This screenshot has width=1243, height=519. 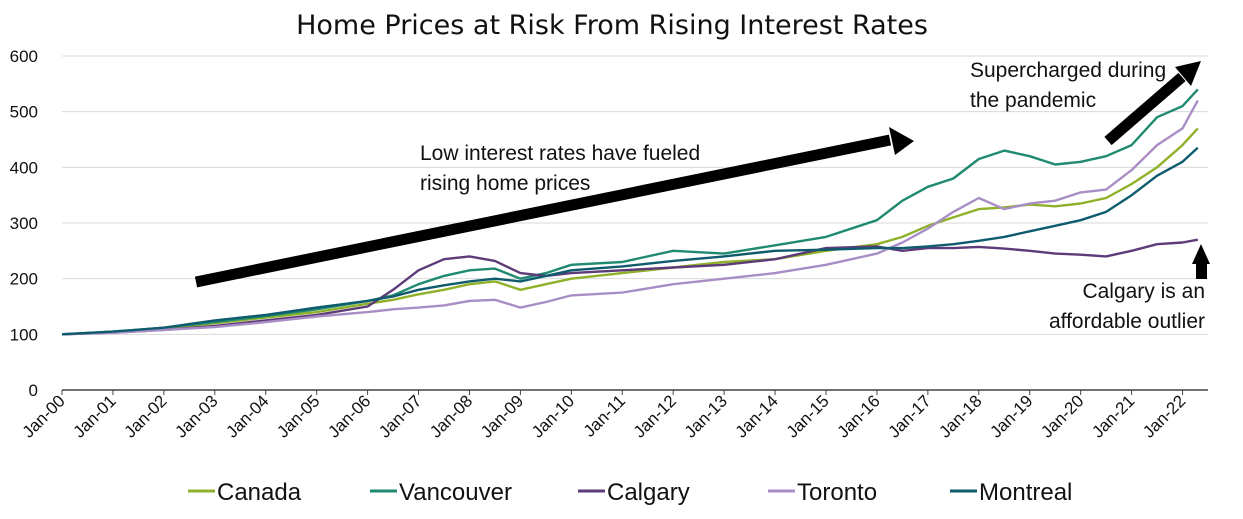 I want to click on legend-label: Montreal, so click(x=1025, y=492).